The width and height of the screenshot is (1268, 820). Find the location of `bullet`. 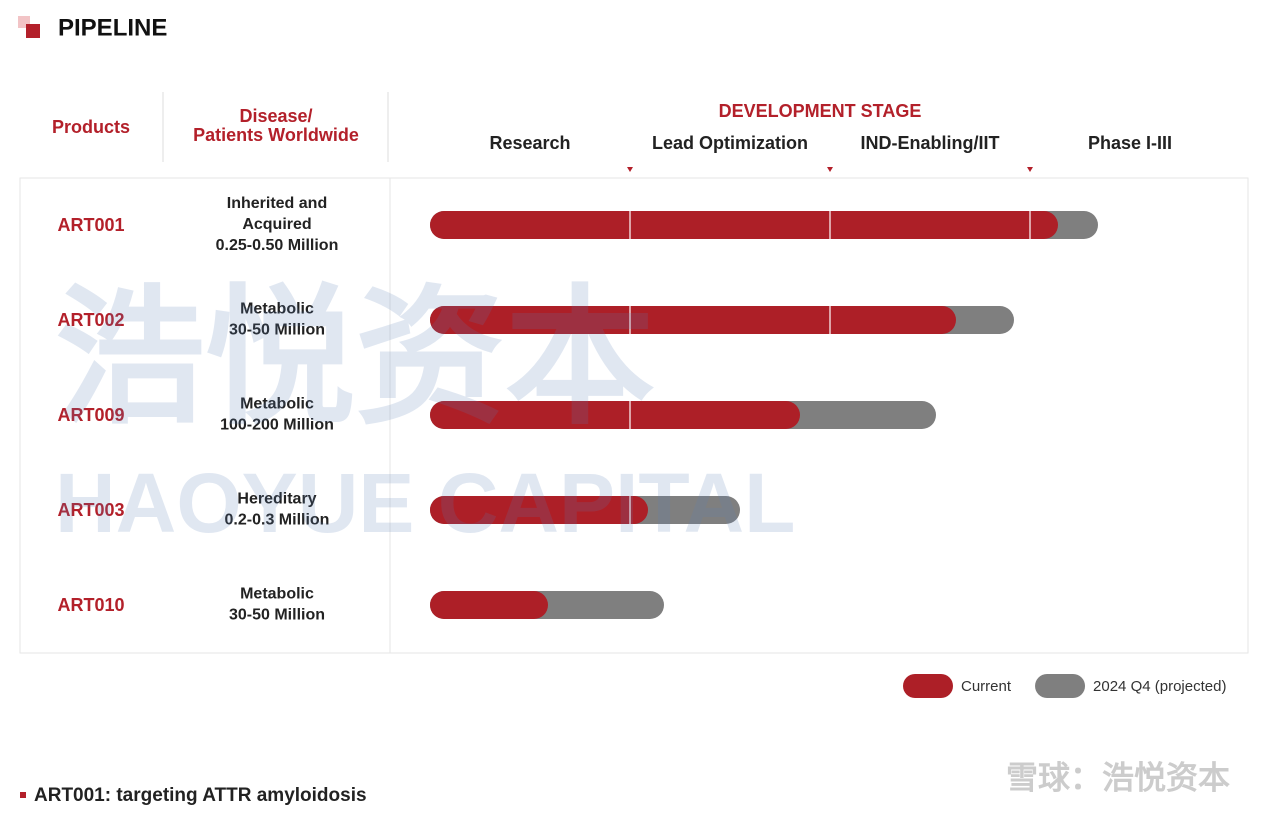

bullet is located at coordinates (23, 795).